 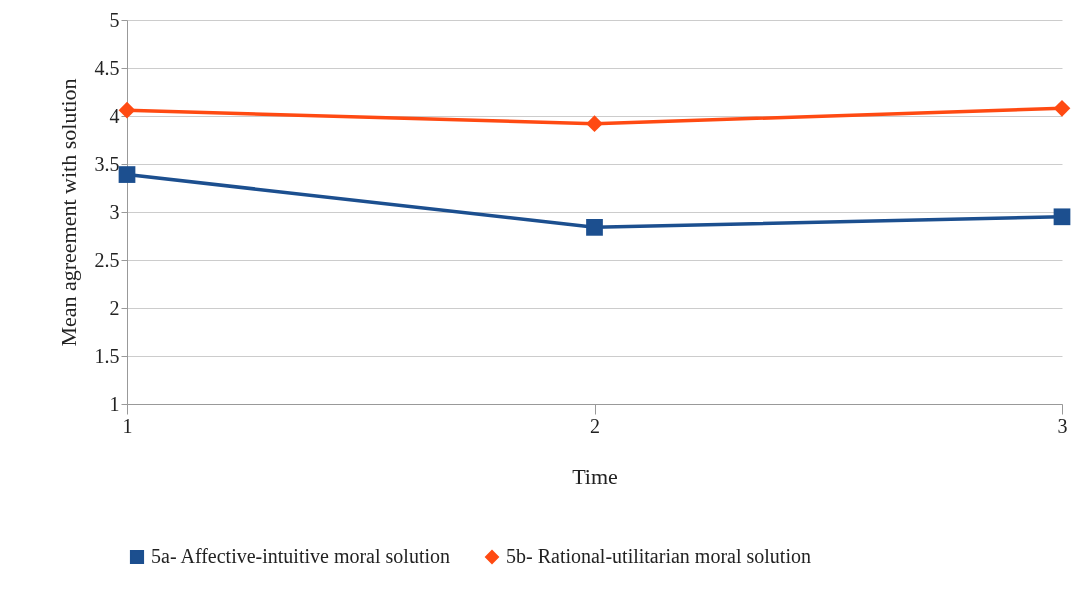 I want to click on y-tick-label: 1.5, so click(x=107, y=355).